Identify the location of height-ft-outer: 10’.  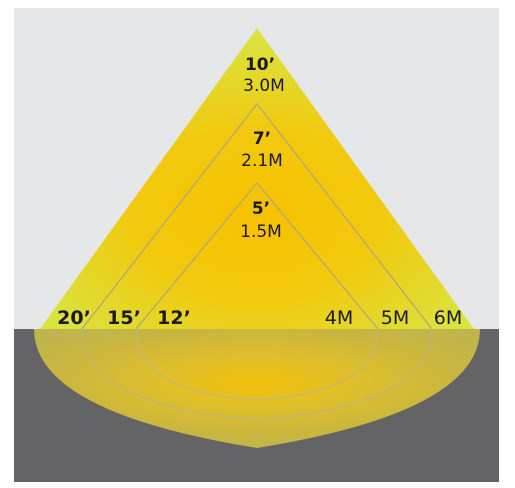
(260, 65).